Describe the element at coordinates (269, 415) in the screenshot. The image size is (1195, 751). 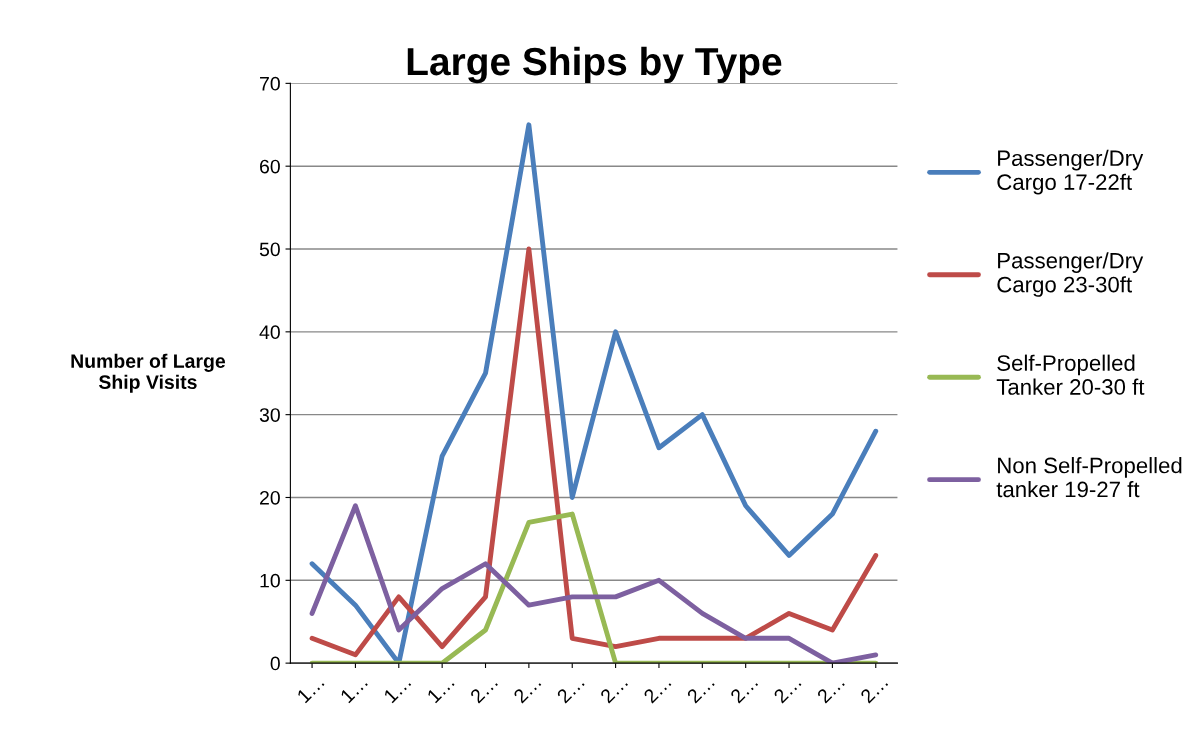
I see `y-tick-label: 30` at that location.